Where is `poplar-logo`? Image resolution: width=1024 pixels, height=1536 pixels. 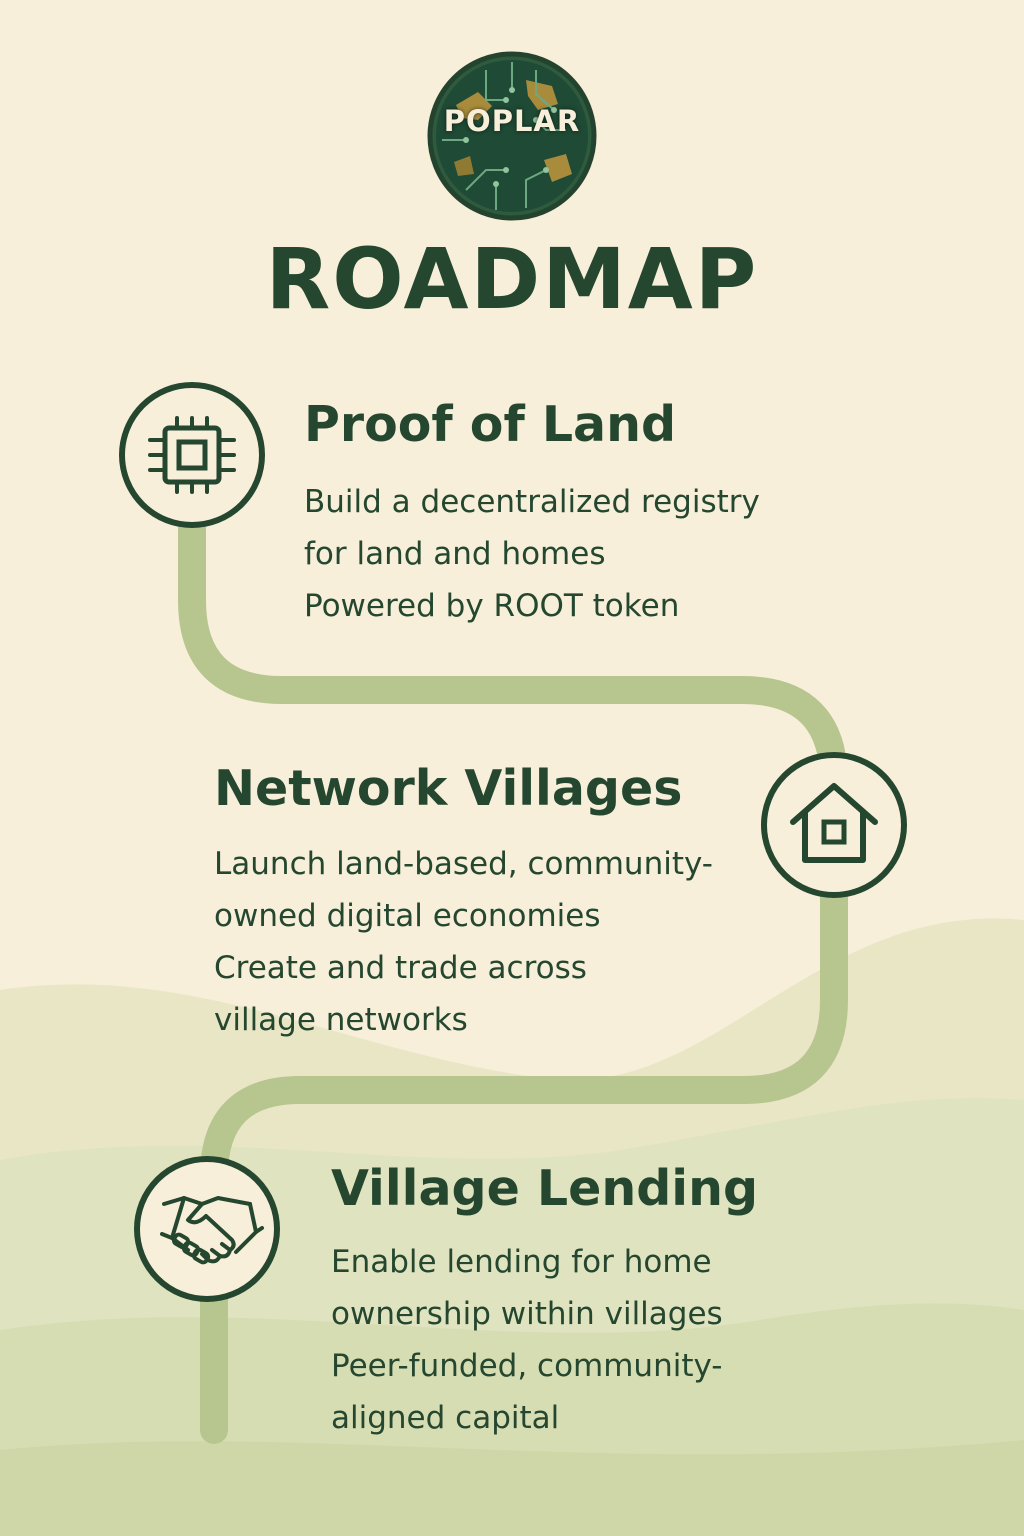 poplar-logo is located at coordinates (512, 136).